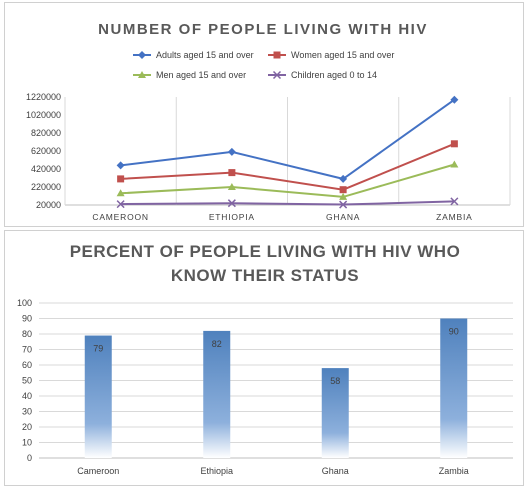 This screenshot has height=490, width=529. I want to click on x-tick-label-ethiopia: ETHIOPIA, so click(232, 217).